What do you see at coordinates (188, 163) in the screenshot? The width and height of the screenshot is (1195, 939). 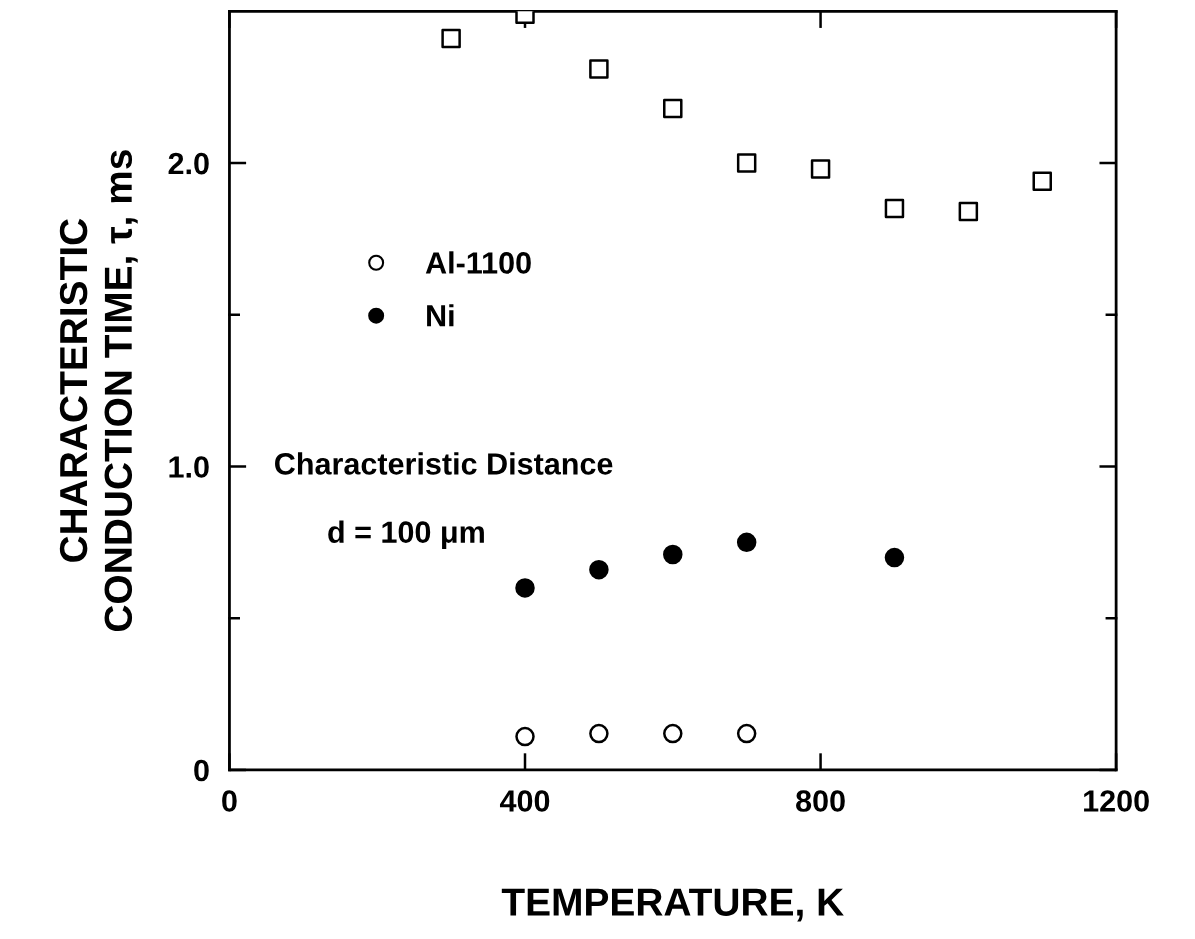 I see `y-tick-label: 2.0` at bounding box center [188, 163].